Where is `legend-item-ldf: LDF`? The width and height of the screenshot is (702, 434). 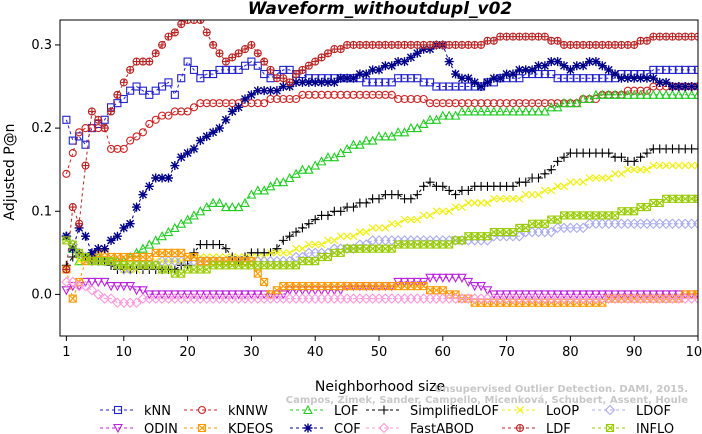 legend-item-ldf: LDF is located at coordinates (536, 428).